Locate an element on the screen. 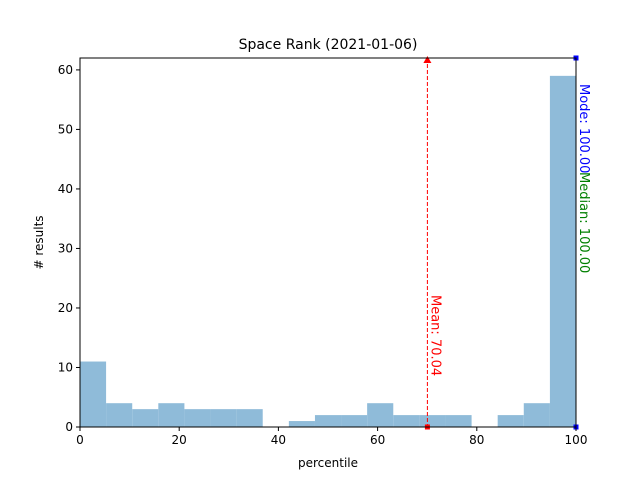 The width and height of the screenshot is (640, 480). y-tick-label: 0 is located at coordinates (69, 427).